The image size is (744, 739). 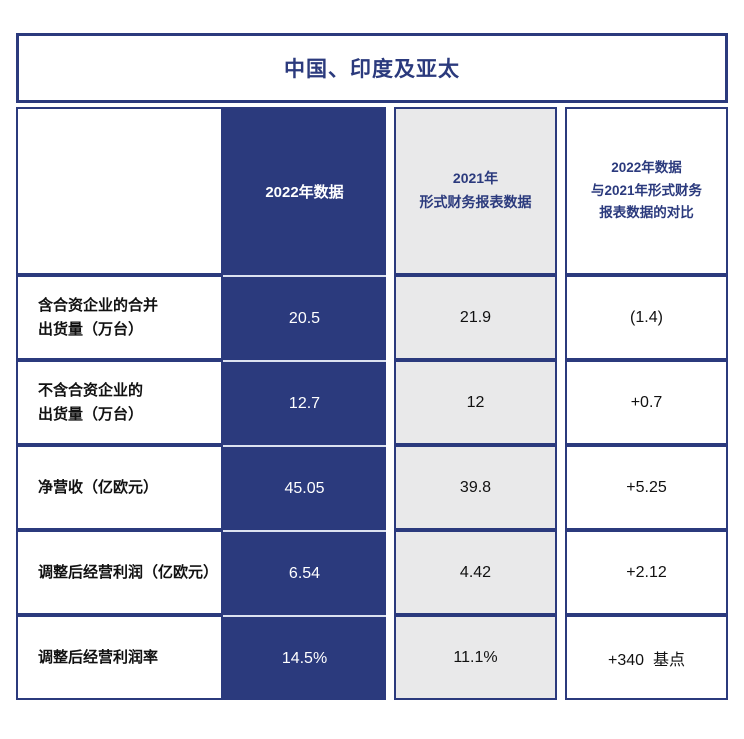 What do you see at coordinates (475, 317) in the screenshot?
I see `value-2021: 21.9` at bounding box center [475, 317].